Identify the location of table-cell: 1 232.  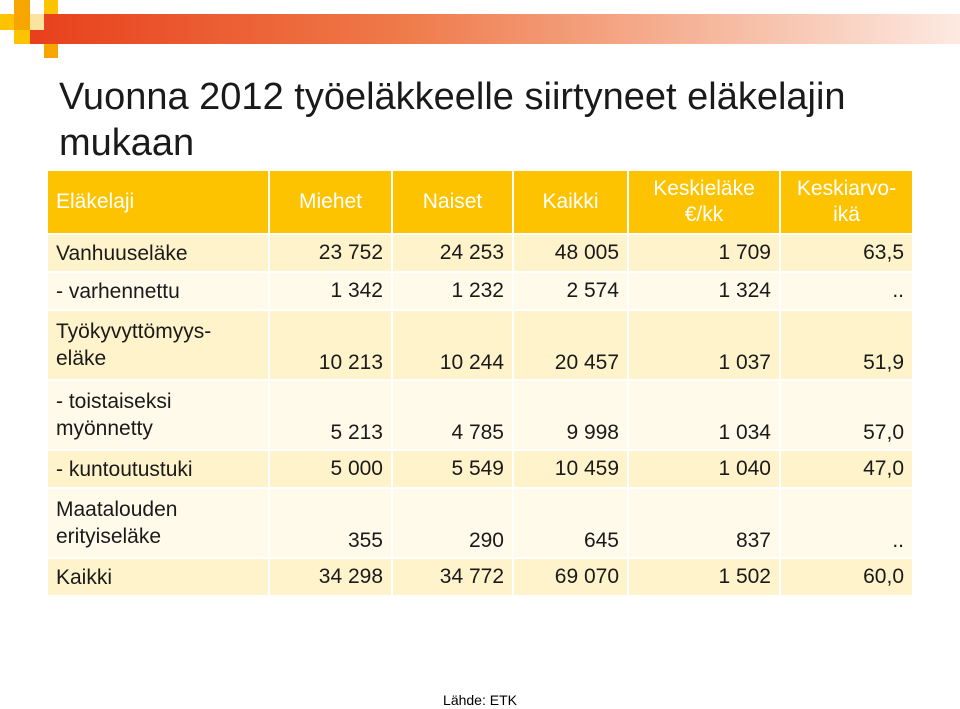
(453, 292).